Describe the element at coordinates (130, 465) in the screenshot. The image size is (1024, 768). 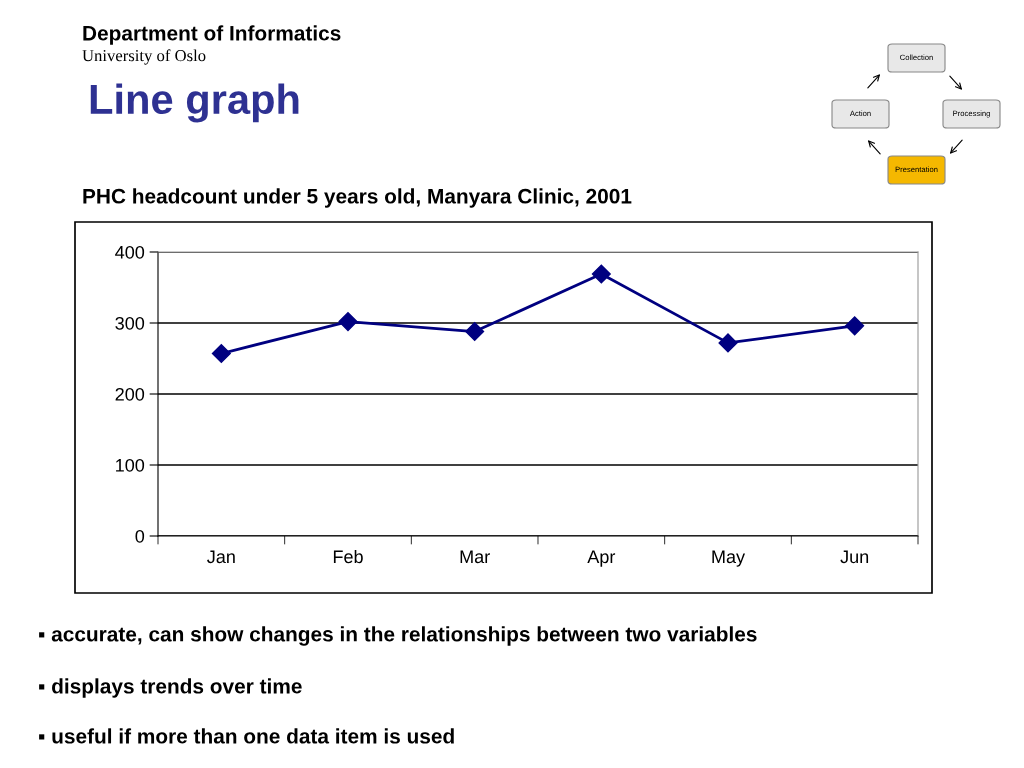
I see `y-tick-label: 100` at that location.